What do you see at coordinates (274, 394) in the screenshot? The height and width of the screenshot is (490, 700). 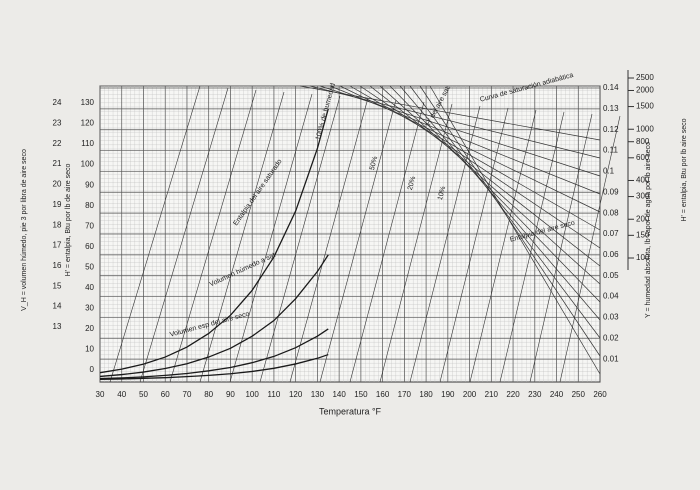 I see `x-tick-label: 110` at bounding box center [274, 394].